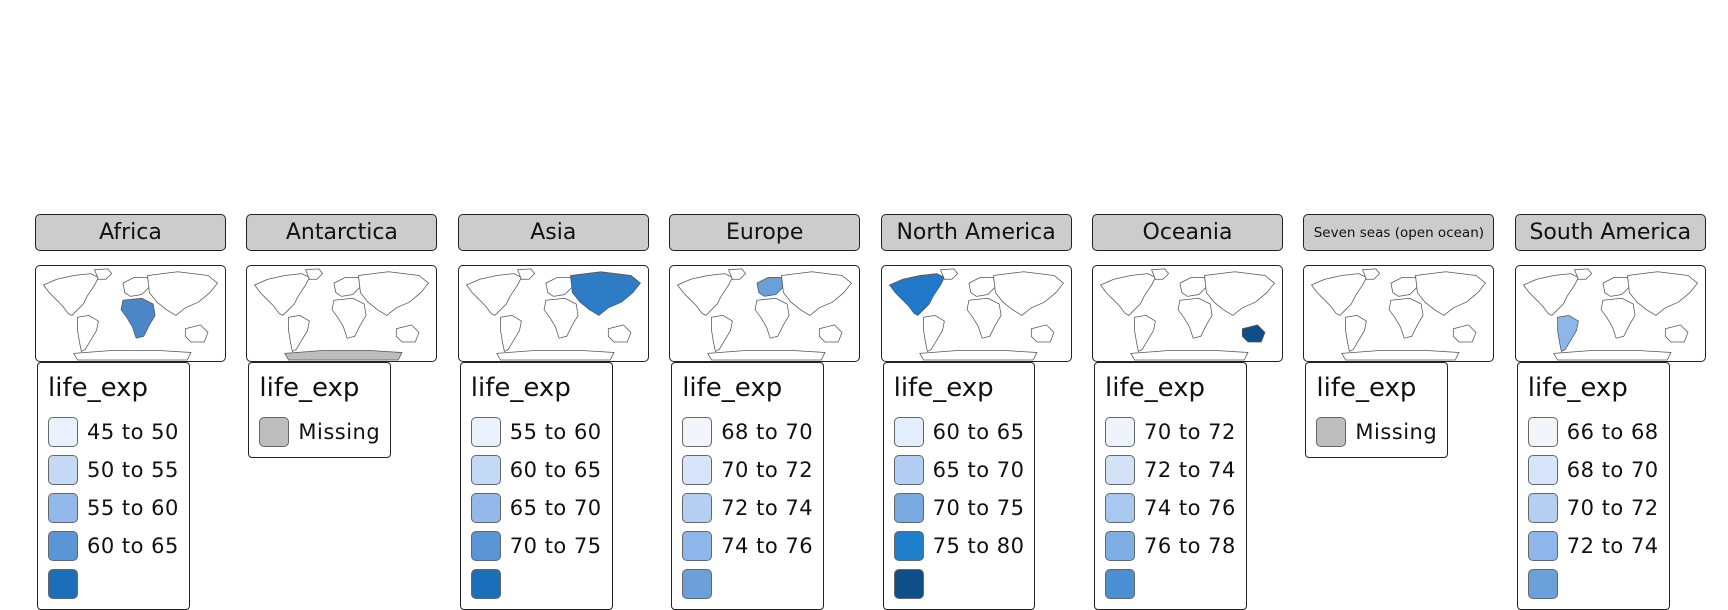  What do you see at coordinates (959, 486) in the screenshot?
I see `legend-box: life_exp 60 to 65 65 to 70 70 to 75 75 to 80` at bounding box center [959, 486].